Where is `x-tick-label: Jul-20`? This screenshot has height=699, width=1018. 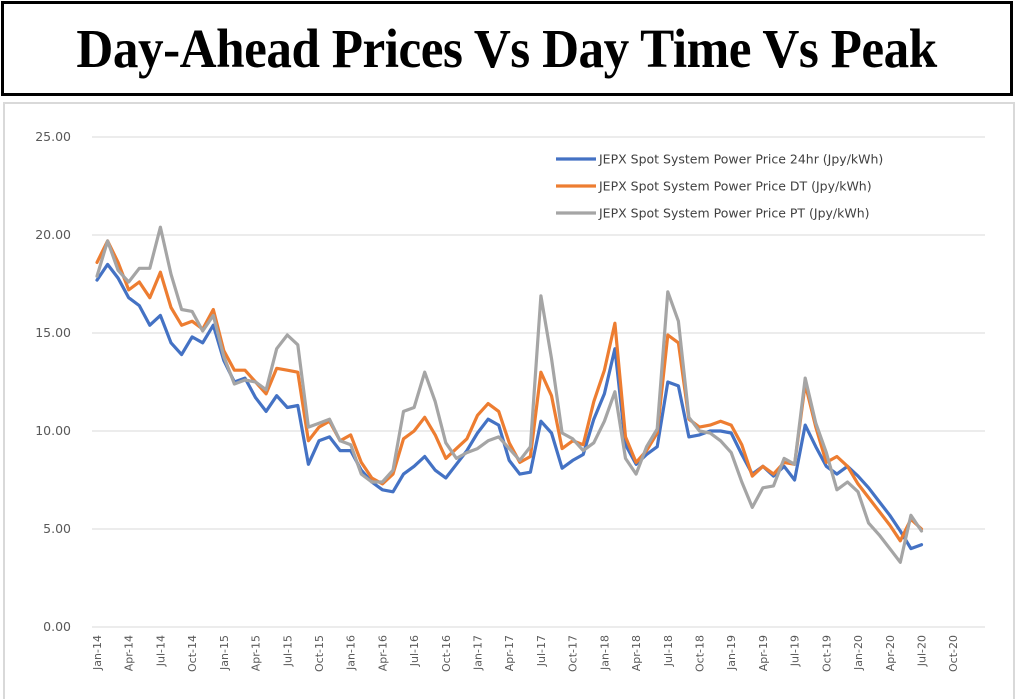
x-tick-label: Jul-20 is located at coordinates (921, 651).